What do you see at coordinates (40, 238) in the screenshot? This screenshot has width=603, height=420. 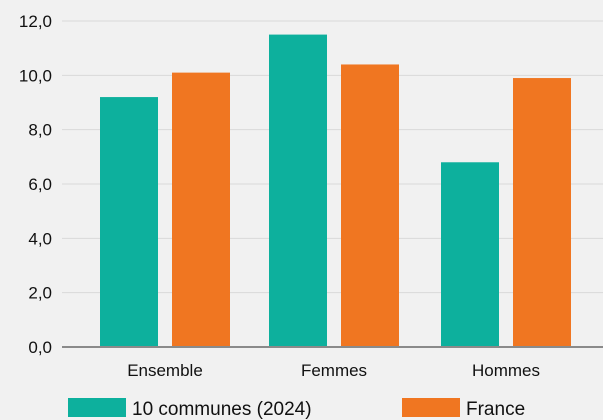 I see `y-tick-label: 4,0` at bounding box center [40, 238].